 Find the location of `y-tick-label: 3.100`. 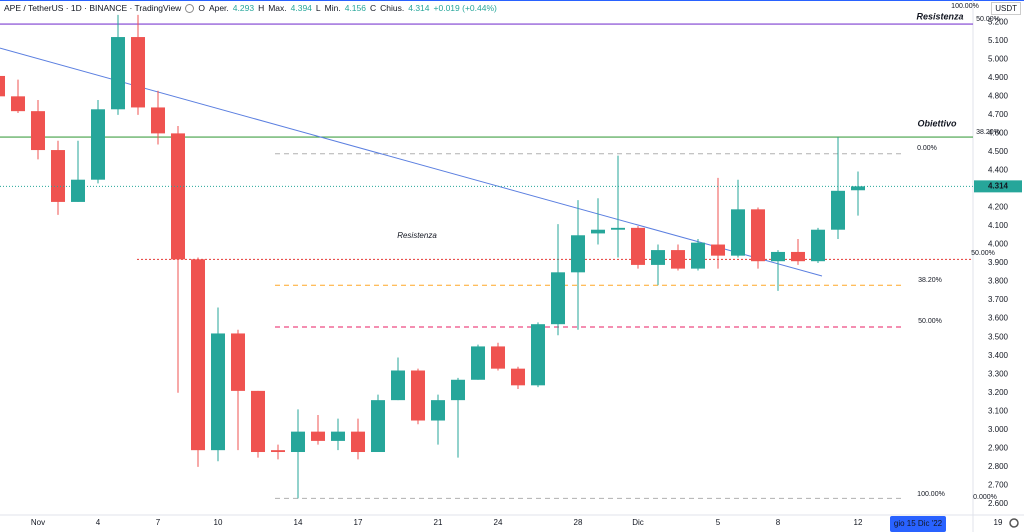

y-tick-label: 3.100 is located at coordinates (998, 410).